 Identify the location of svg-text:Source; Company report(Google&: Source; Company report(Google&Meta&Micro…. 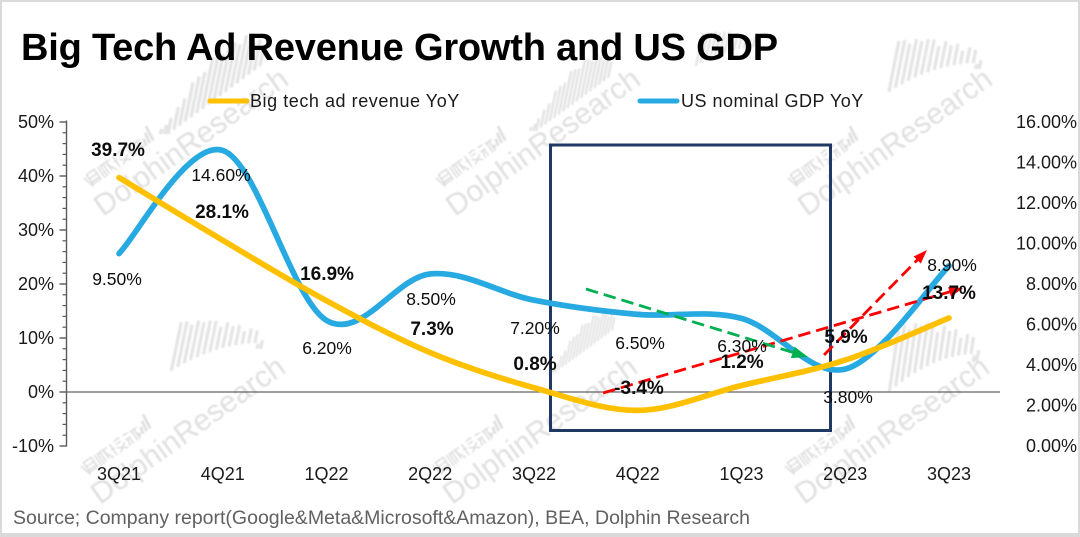
(381, 518).